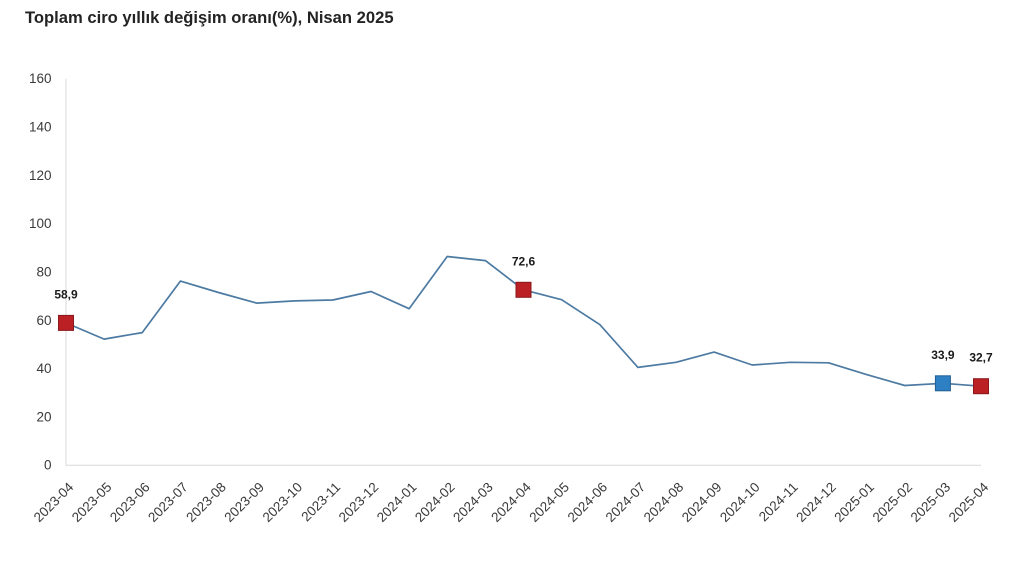  I want to click on svg-text: 2023-07, so click(168, 502).